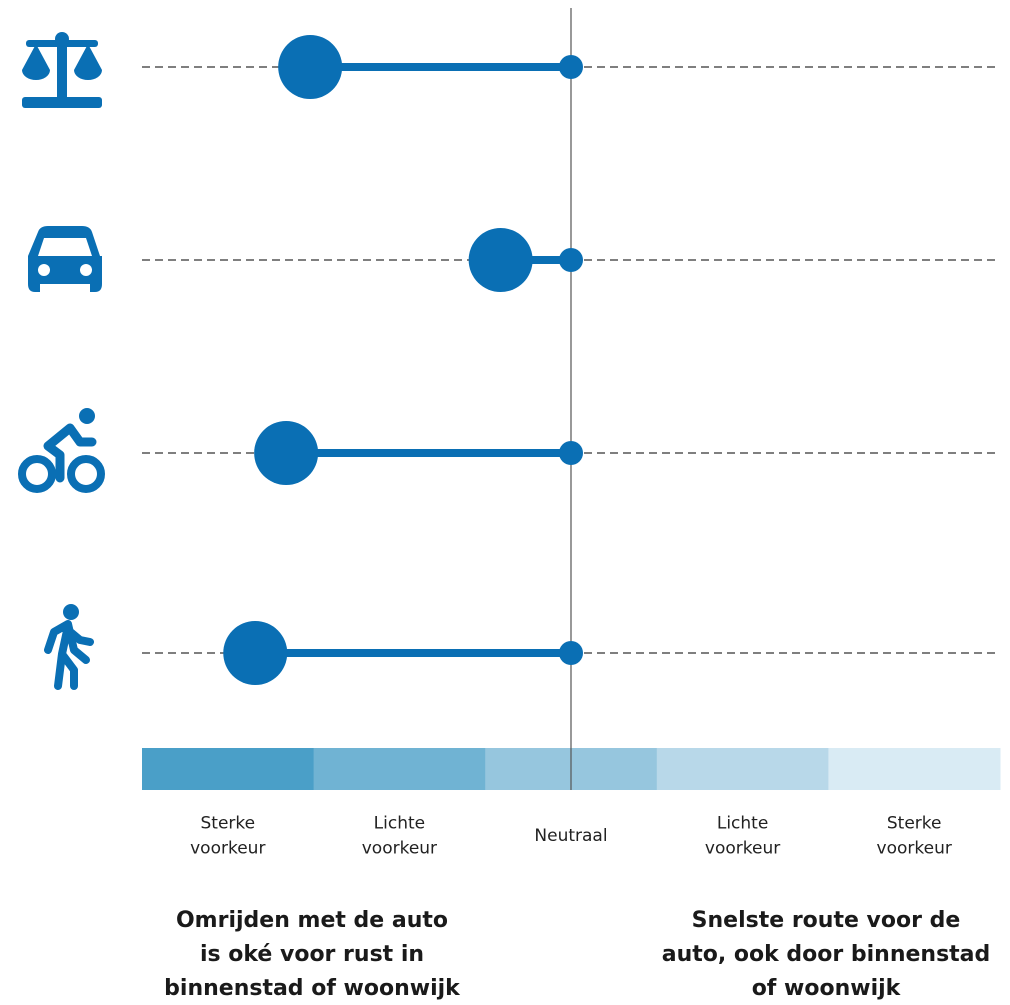 The height and width of the screenshot is (1005, 1010). I want to click on caption: binnenstad of woonwijk, so click(312, 988).